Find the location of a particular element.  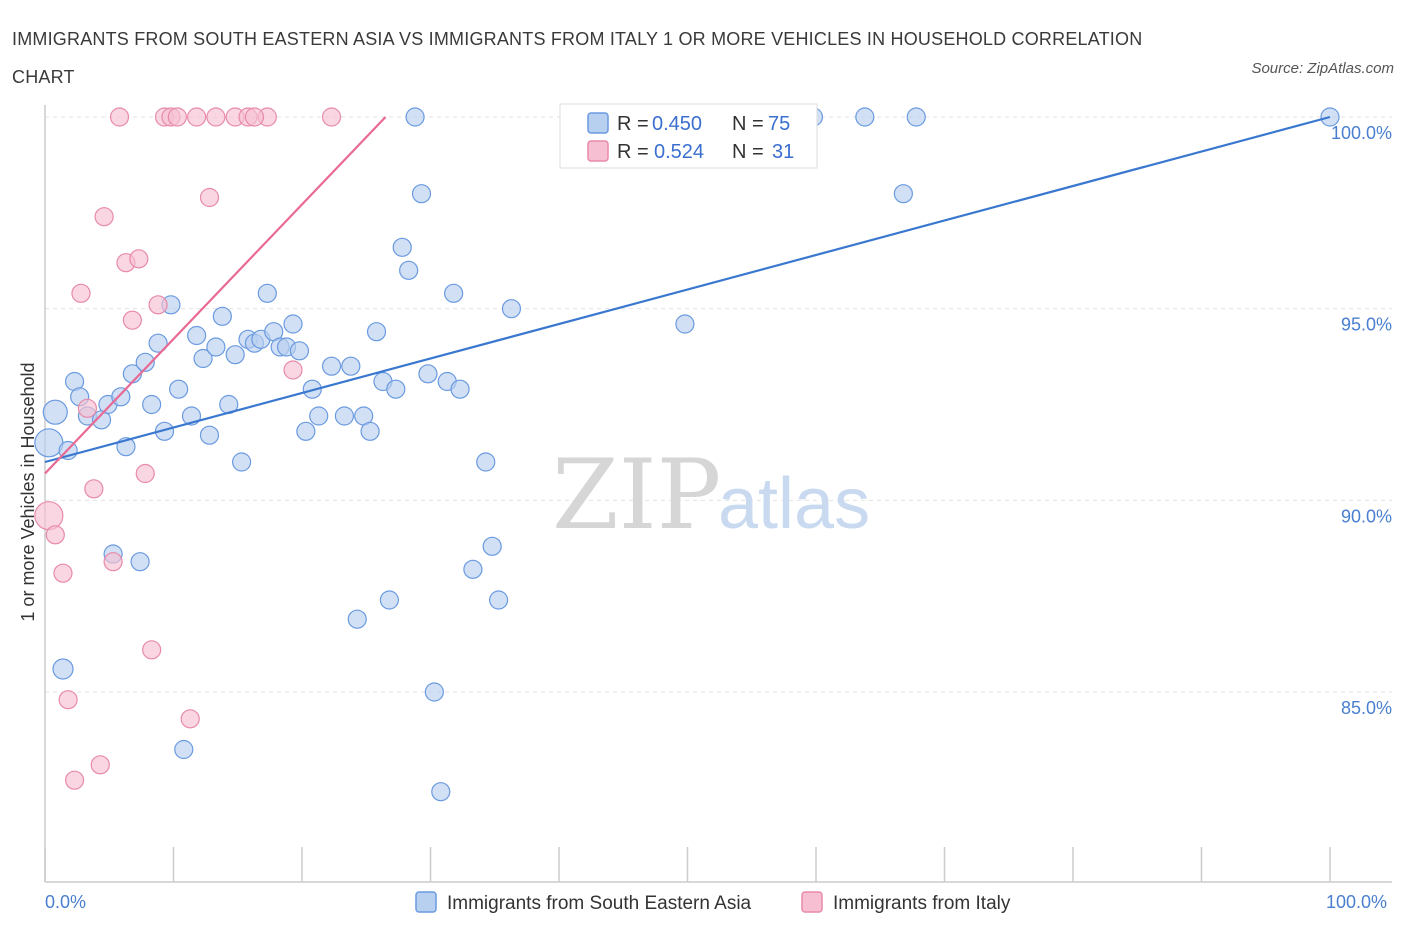

series-legend-swatch-blue is located at coordinates (426, 902).